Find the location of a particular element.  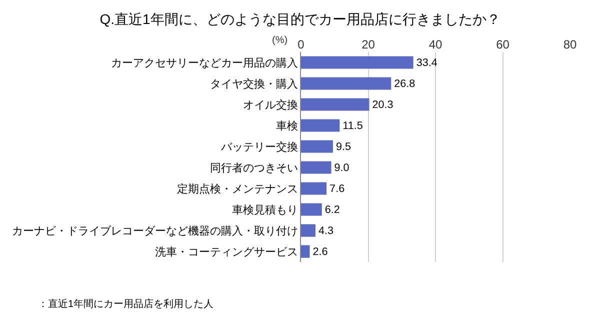

data-label: 11.5 is located at coordinates (352, 126).